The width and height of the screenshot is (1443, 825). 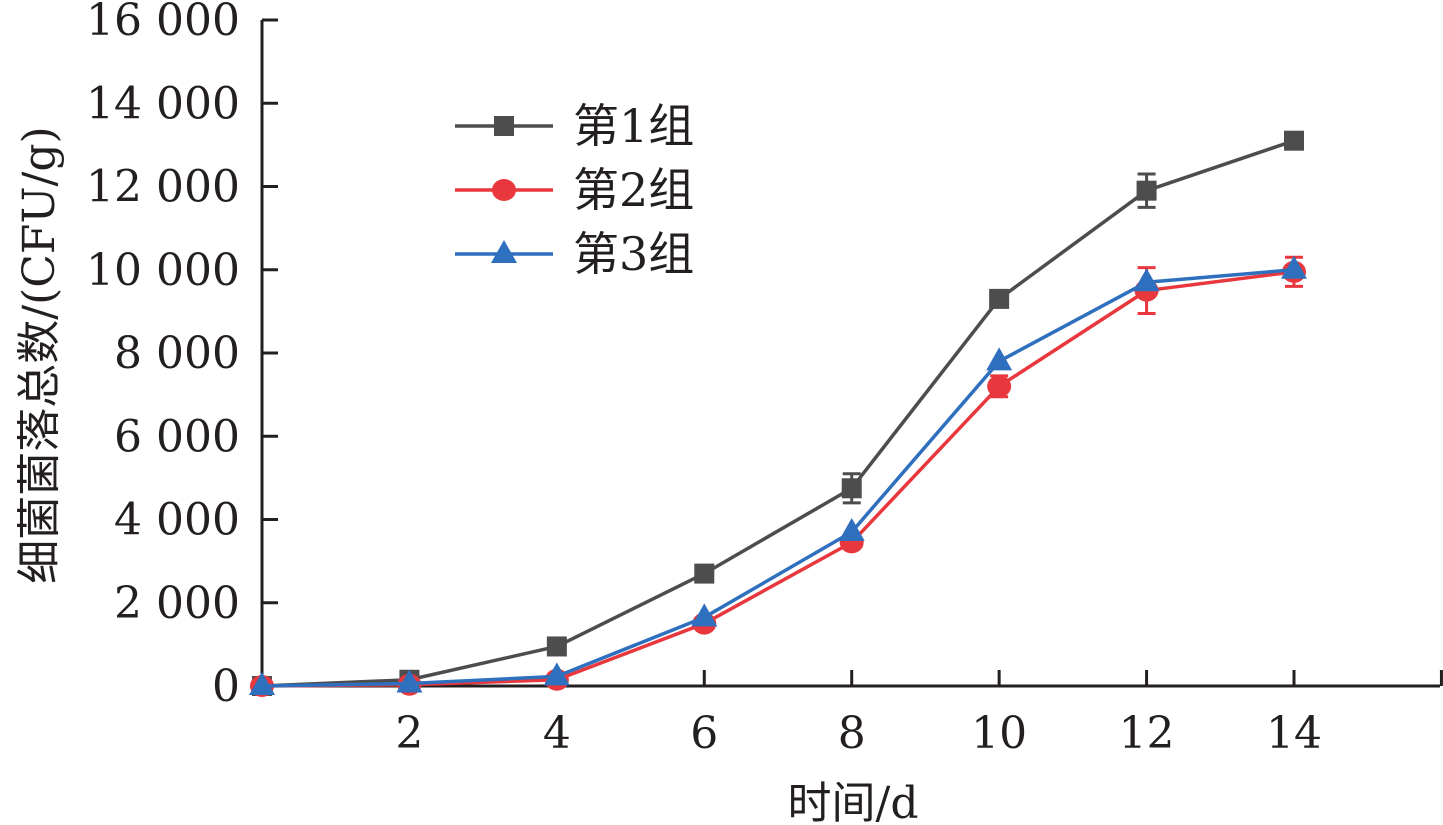 I want to click on y-tick-label: 14 000, so click(x=163, y=103).